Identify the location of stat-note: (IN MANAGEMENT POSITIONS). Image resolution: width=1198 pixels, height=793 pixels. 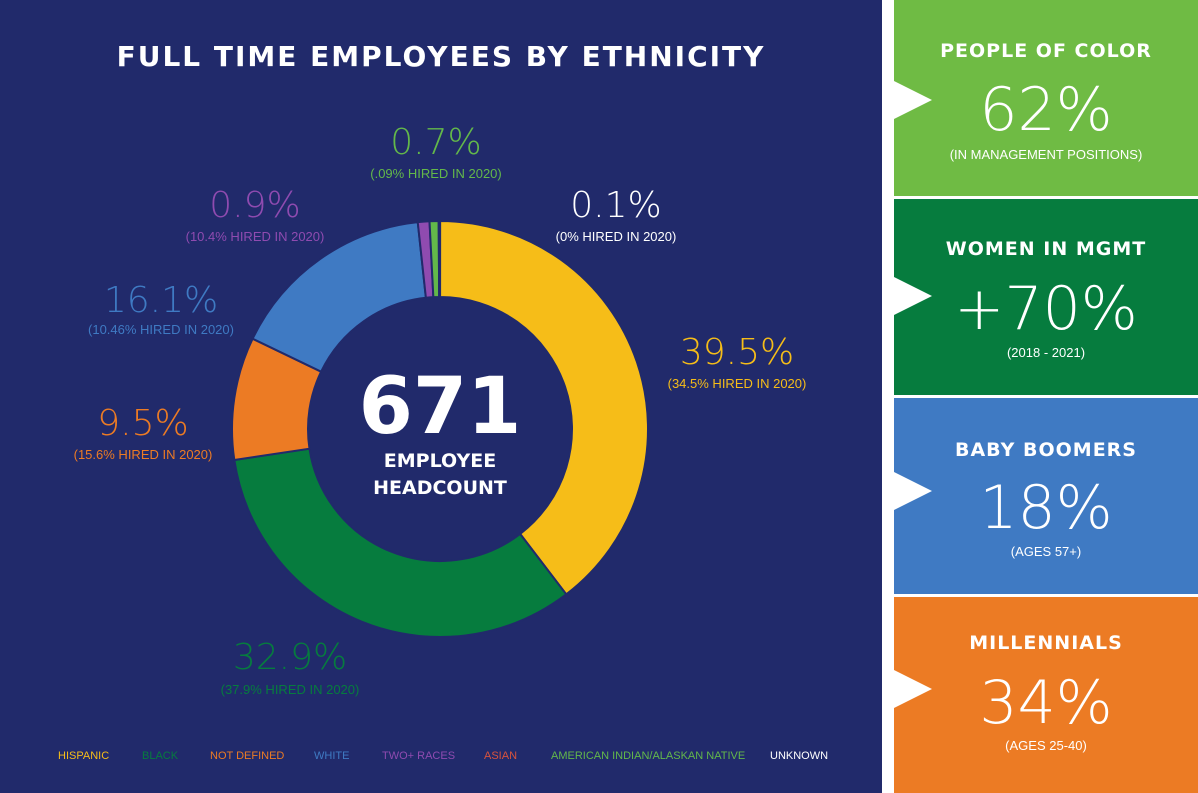
(1046, 154).